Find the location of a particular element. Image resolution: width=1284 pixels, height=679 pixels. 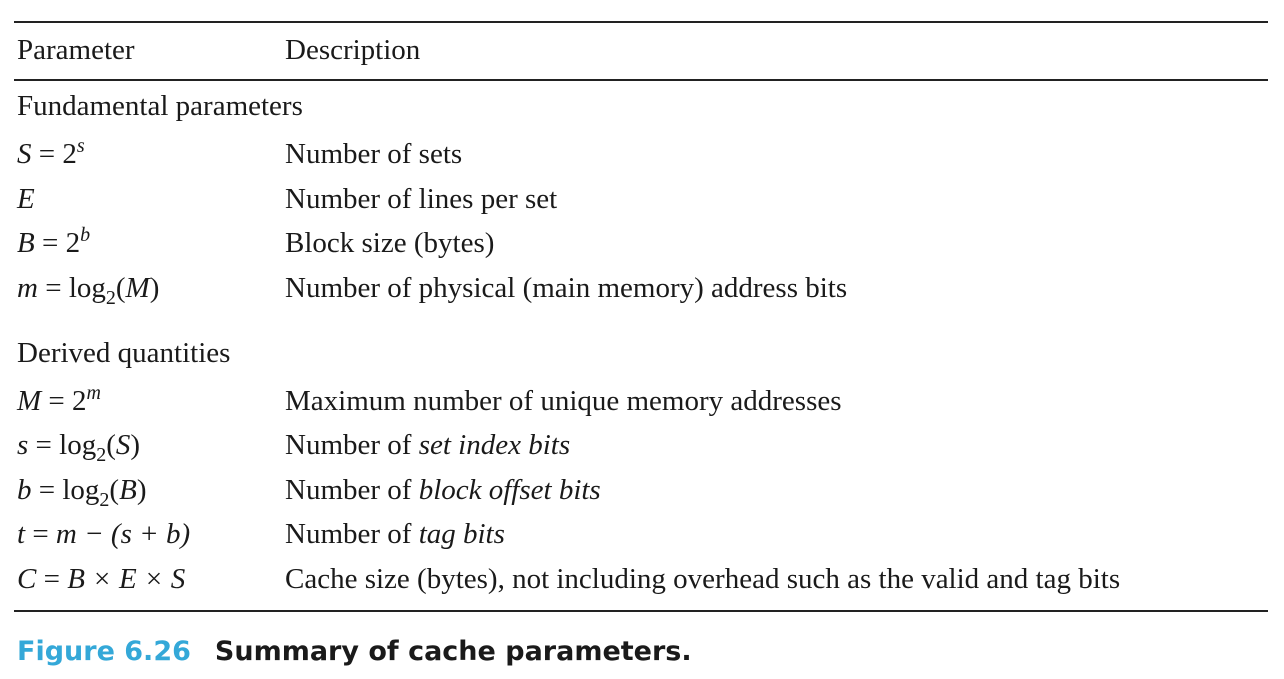

description-cell: Number of block offset bits is located at coordinates (443, 490).